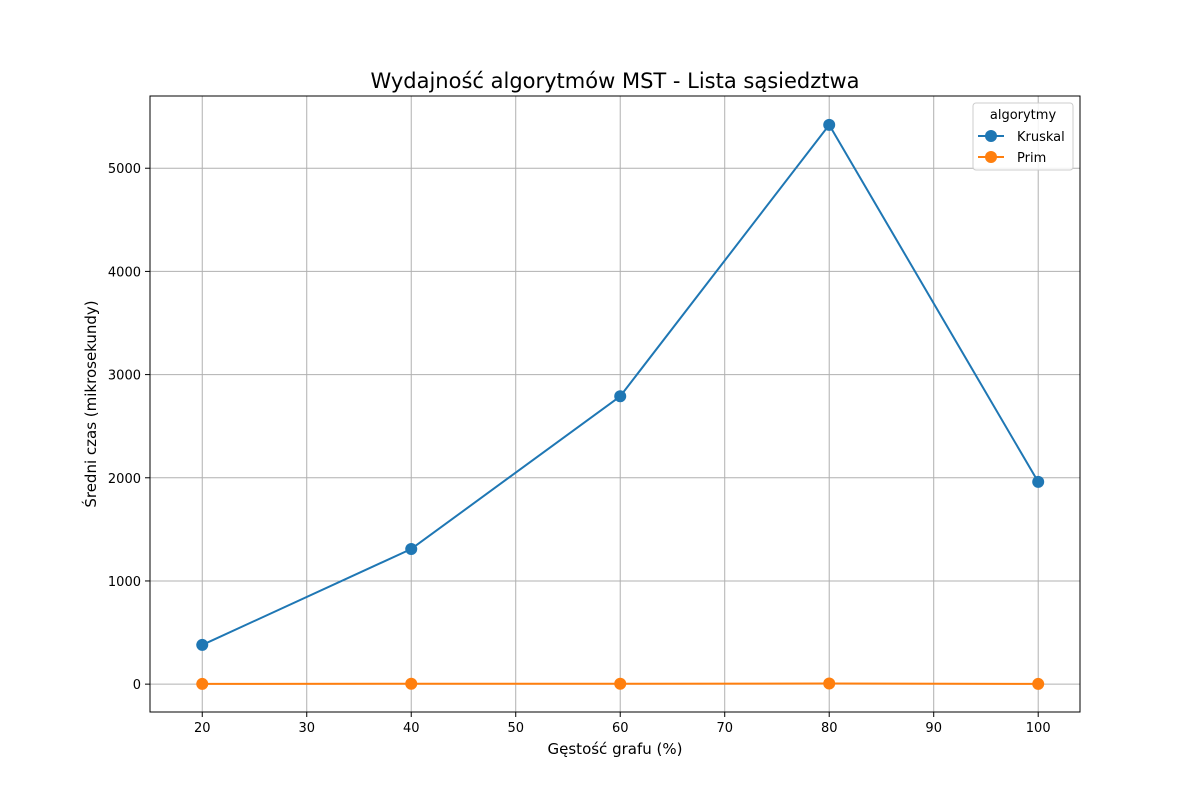  What do you see at coordinates (124, 169) in the screenshot?
I see `y-tick-label: 5000` at bounding box center [124, 169].